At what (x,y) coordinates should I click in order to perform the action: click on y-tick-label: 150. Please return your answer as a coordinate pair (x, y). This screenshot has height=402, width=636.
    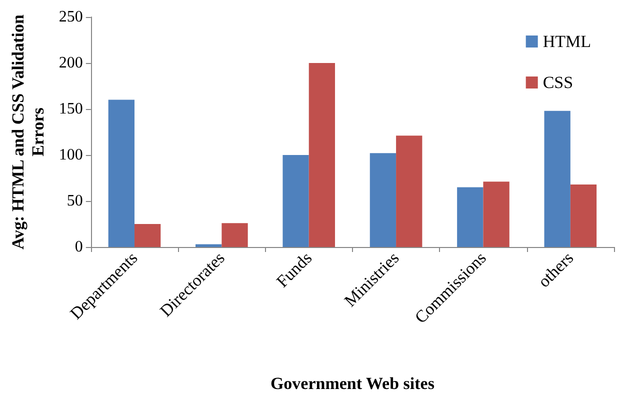
    Looking at the image, I should click on (70, 109).